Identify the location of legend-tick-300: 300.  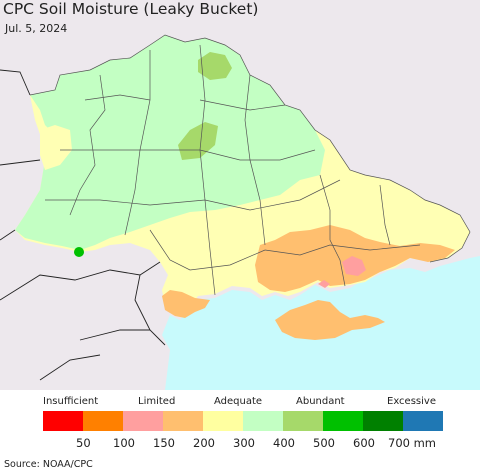
(244, 443).